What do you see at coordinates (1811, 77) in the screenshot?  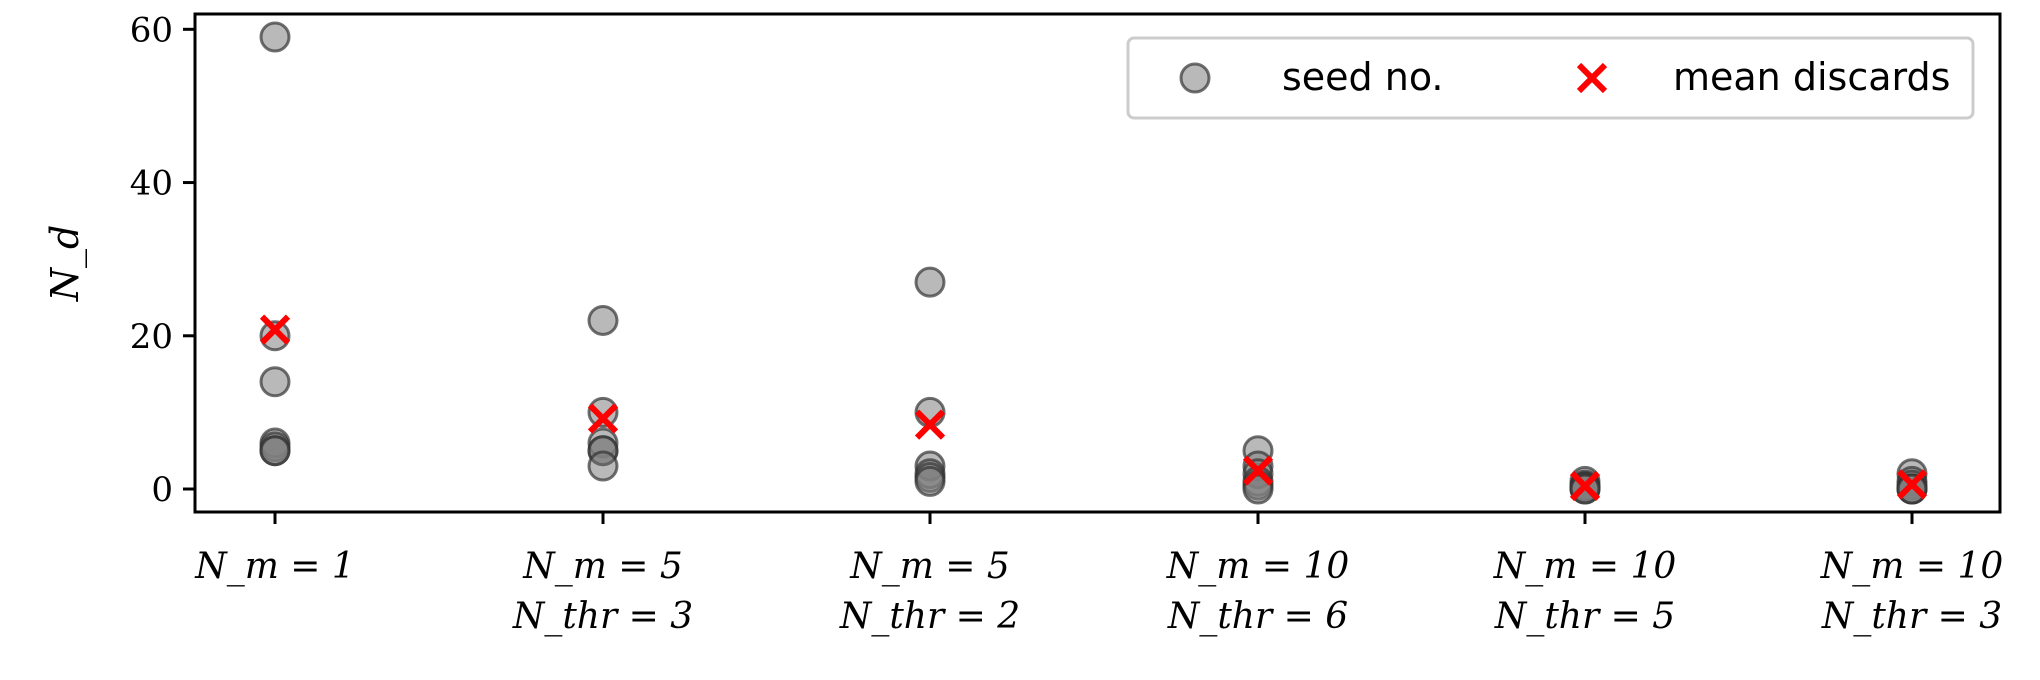 I see `legend-mean-label: mean discards` at bounding box center [1811, 77].